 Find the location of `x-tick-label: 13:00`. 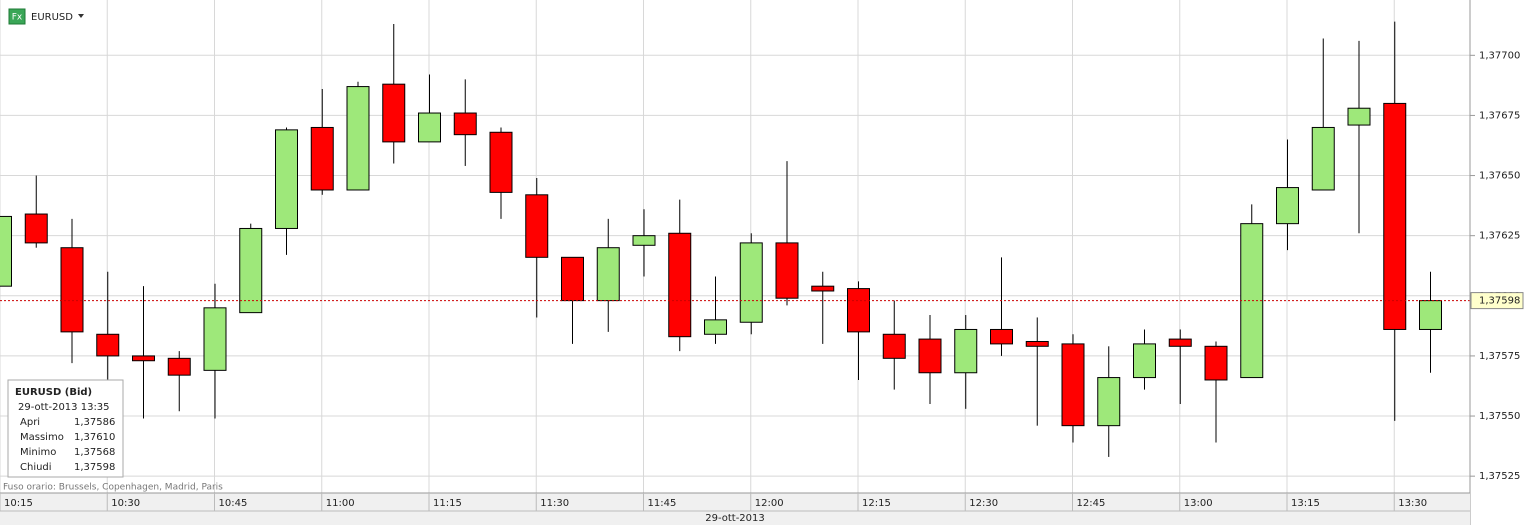

x-tick-label: 13:00 is located at coordinates (1198, 503).